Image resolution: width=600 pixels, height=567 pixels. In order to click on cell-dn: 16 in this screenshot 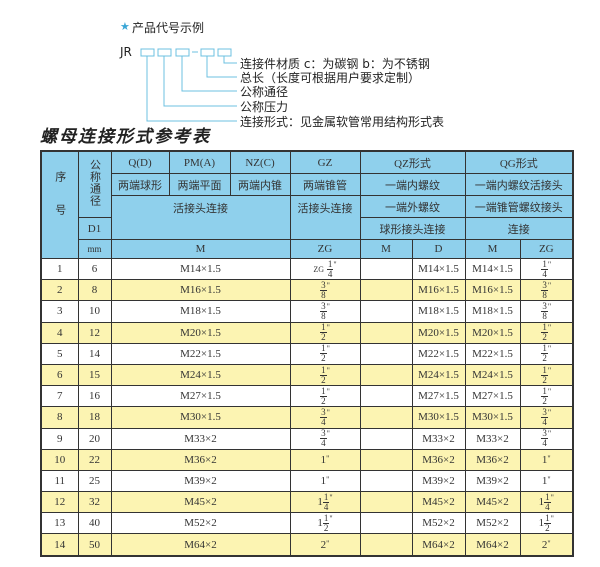, I will do `click(94, 396)`.